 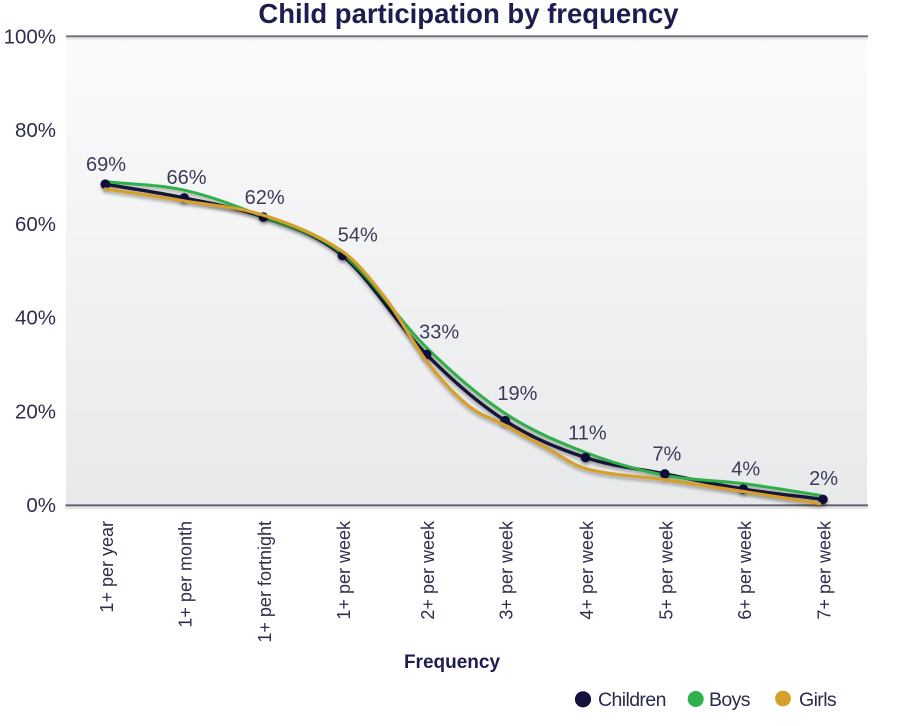 What do you see at coordinates (186, 574) in the screenshot?
I see `svg-text: 1+ per month` at bounding box center [186, 574].